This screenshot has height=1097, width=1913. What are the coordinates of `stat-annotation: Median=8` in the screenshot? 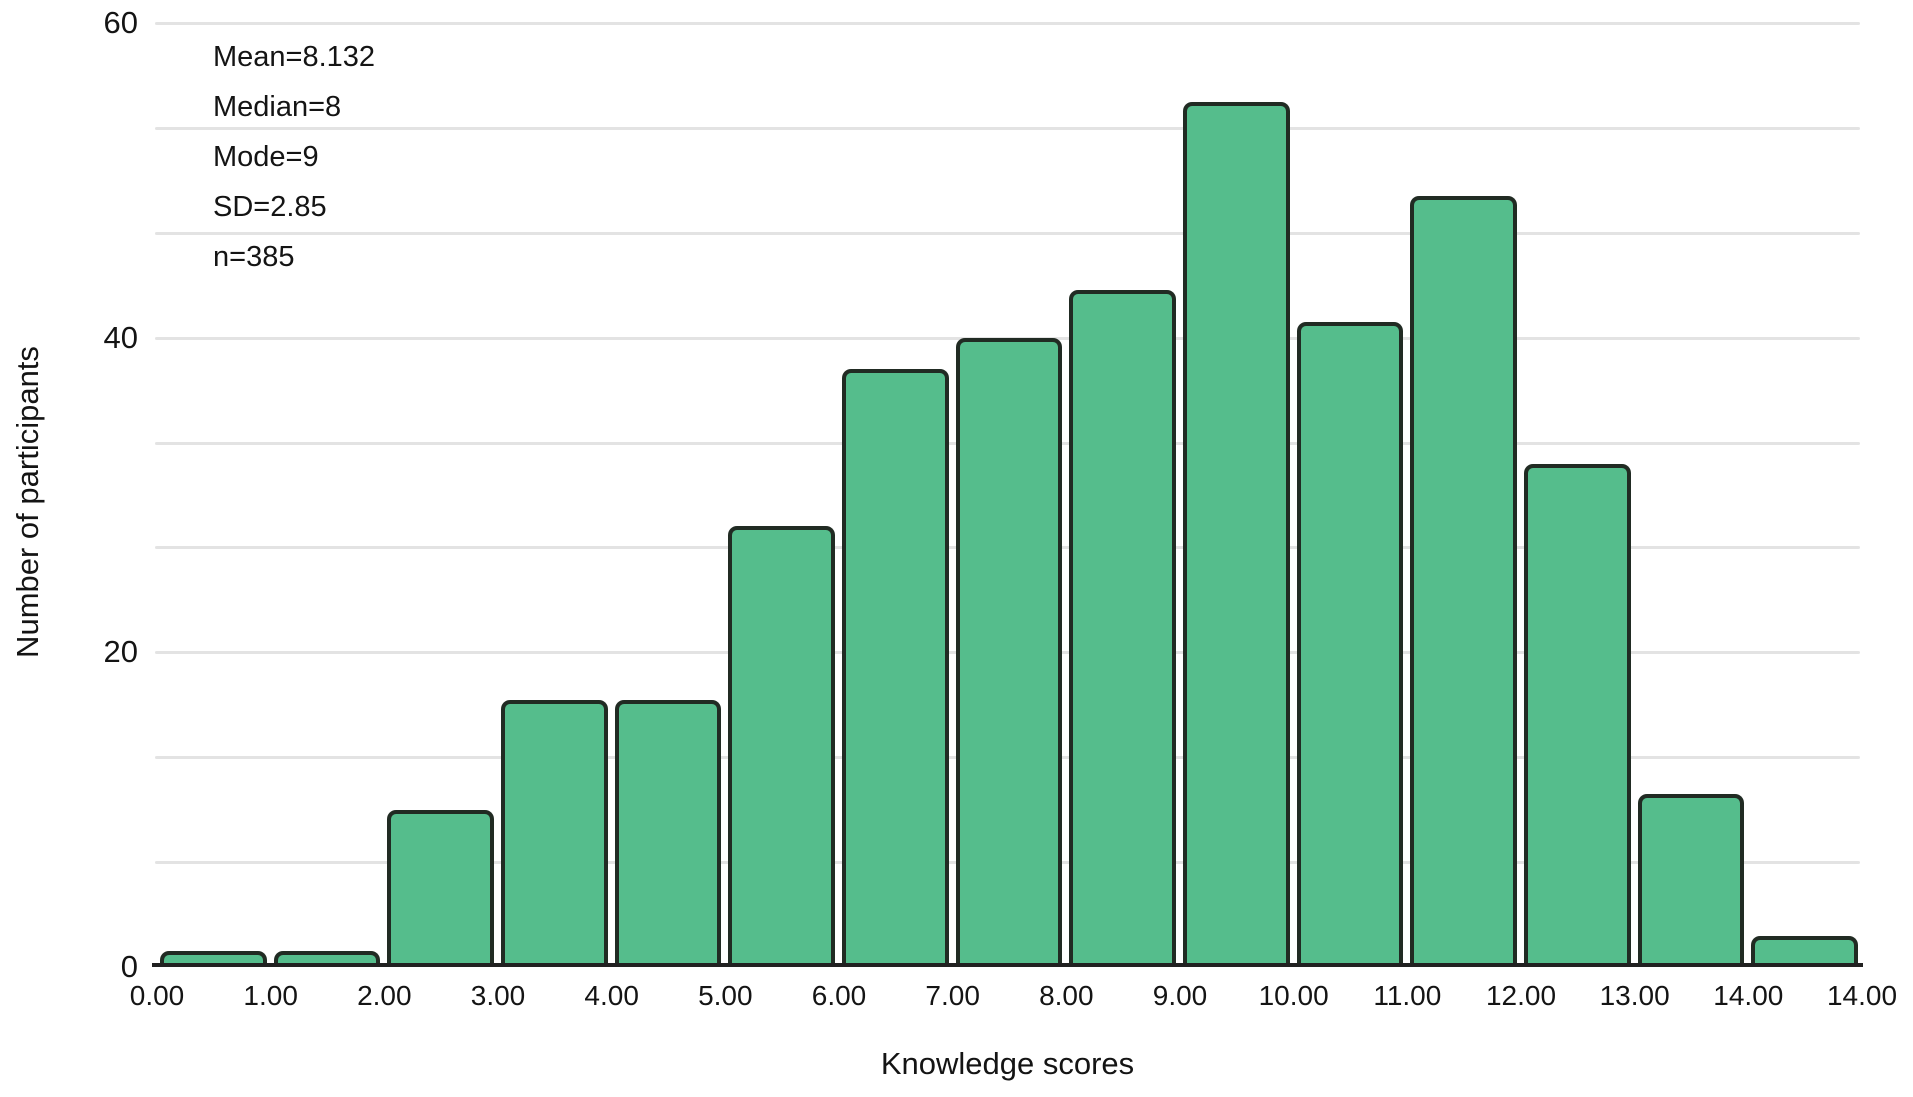 It's located at (277, 107).